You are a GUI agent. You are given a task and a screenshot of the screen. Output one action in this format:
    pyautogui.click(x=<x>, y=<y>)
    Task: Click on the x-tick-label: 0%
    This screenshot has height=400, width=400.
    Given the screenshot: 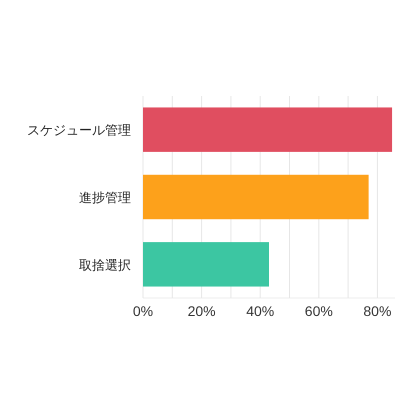 What is the action you would take?
    pyautogui.click(x=143, y=311)
    